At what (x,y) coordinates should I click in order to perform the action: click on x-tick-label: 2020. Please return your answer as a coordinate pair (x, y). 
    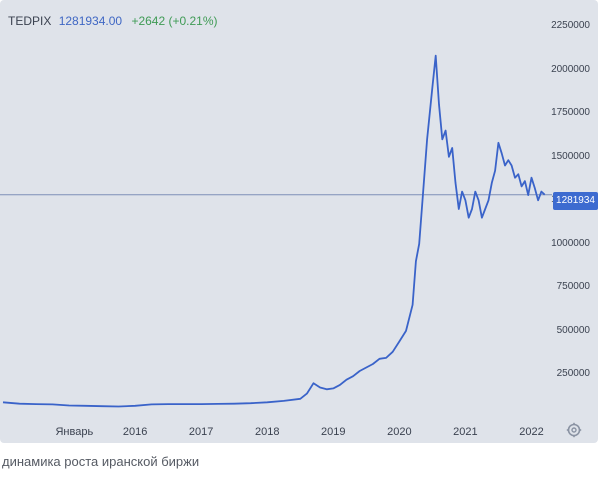
    Looking at the image, I should click on (399, 432).